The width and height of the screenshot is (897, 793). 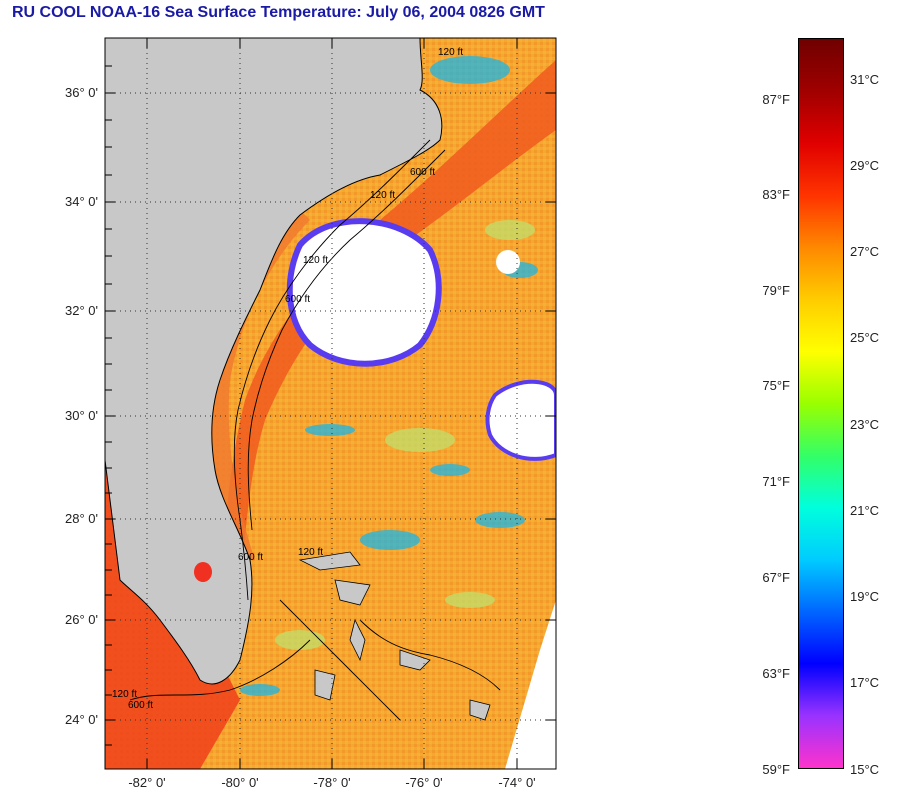 What do you see at coordinates (865, 424) in the screenshot?
I see `celsius-label: 23°C` at bounding box center [865, 424].